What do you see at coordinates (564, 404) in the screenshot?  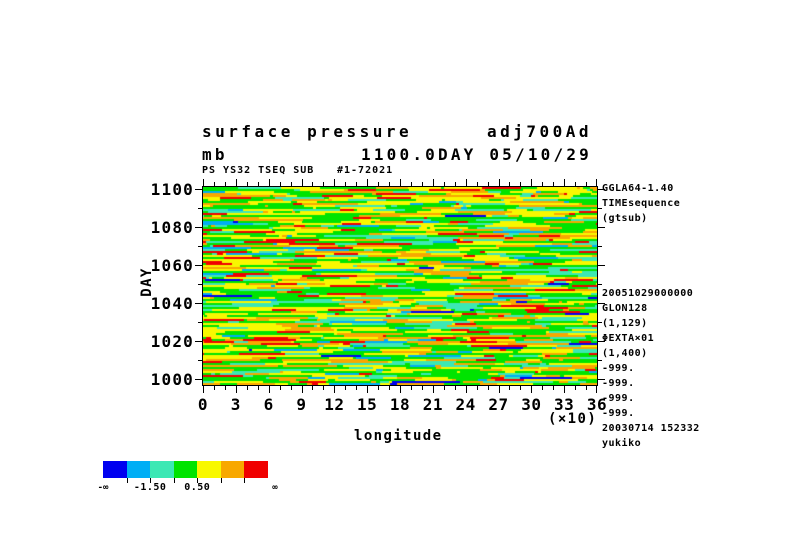 I see `x-tick-label: 33` at bounding box center [564, 404].